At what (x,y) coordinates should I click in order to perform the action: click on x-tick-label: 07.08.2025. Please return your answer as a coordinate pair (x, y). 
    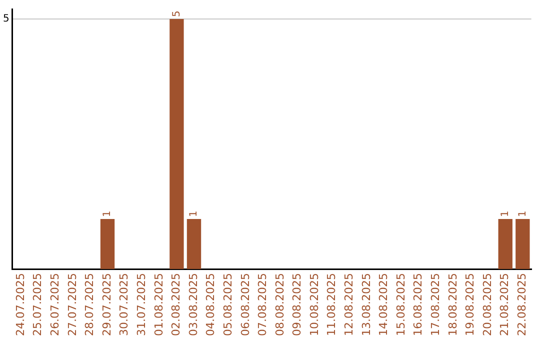
    Looking at the image, I should click on (263, 304).